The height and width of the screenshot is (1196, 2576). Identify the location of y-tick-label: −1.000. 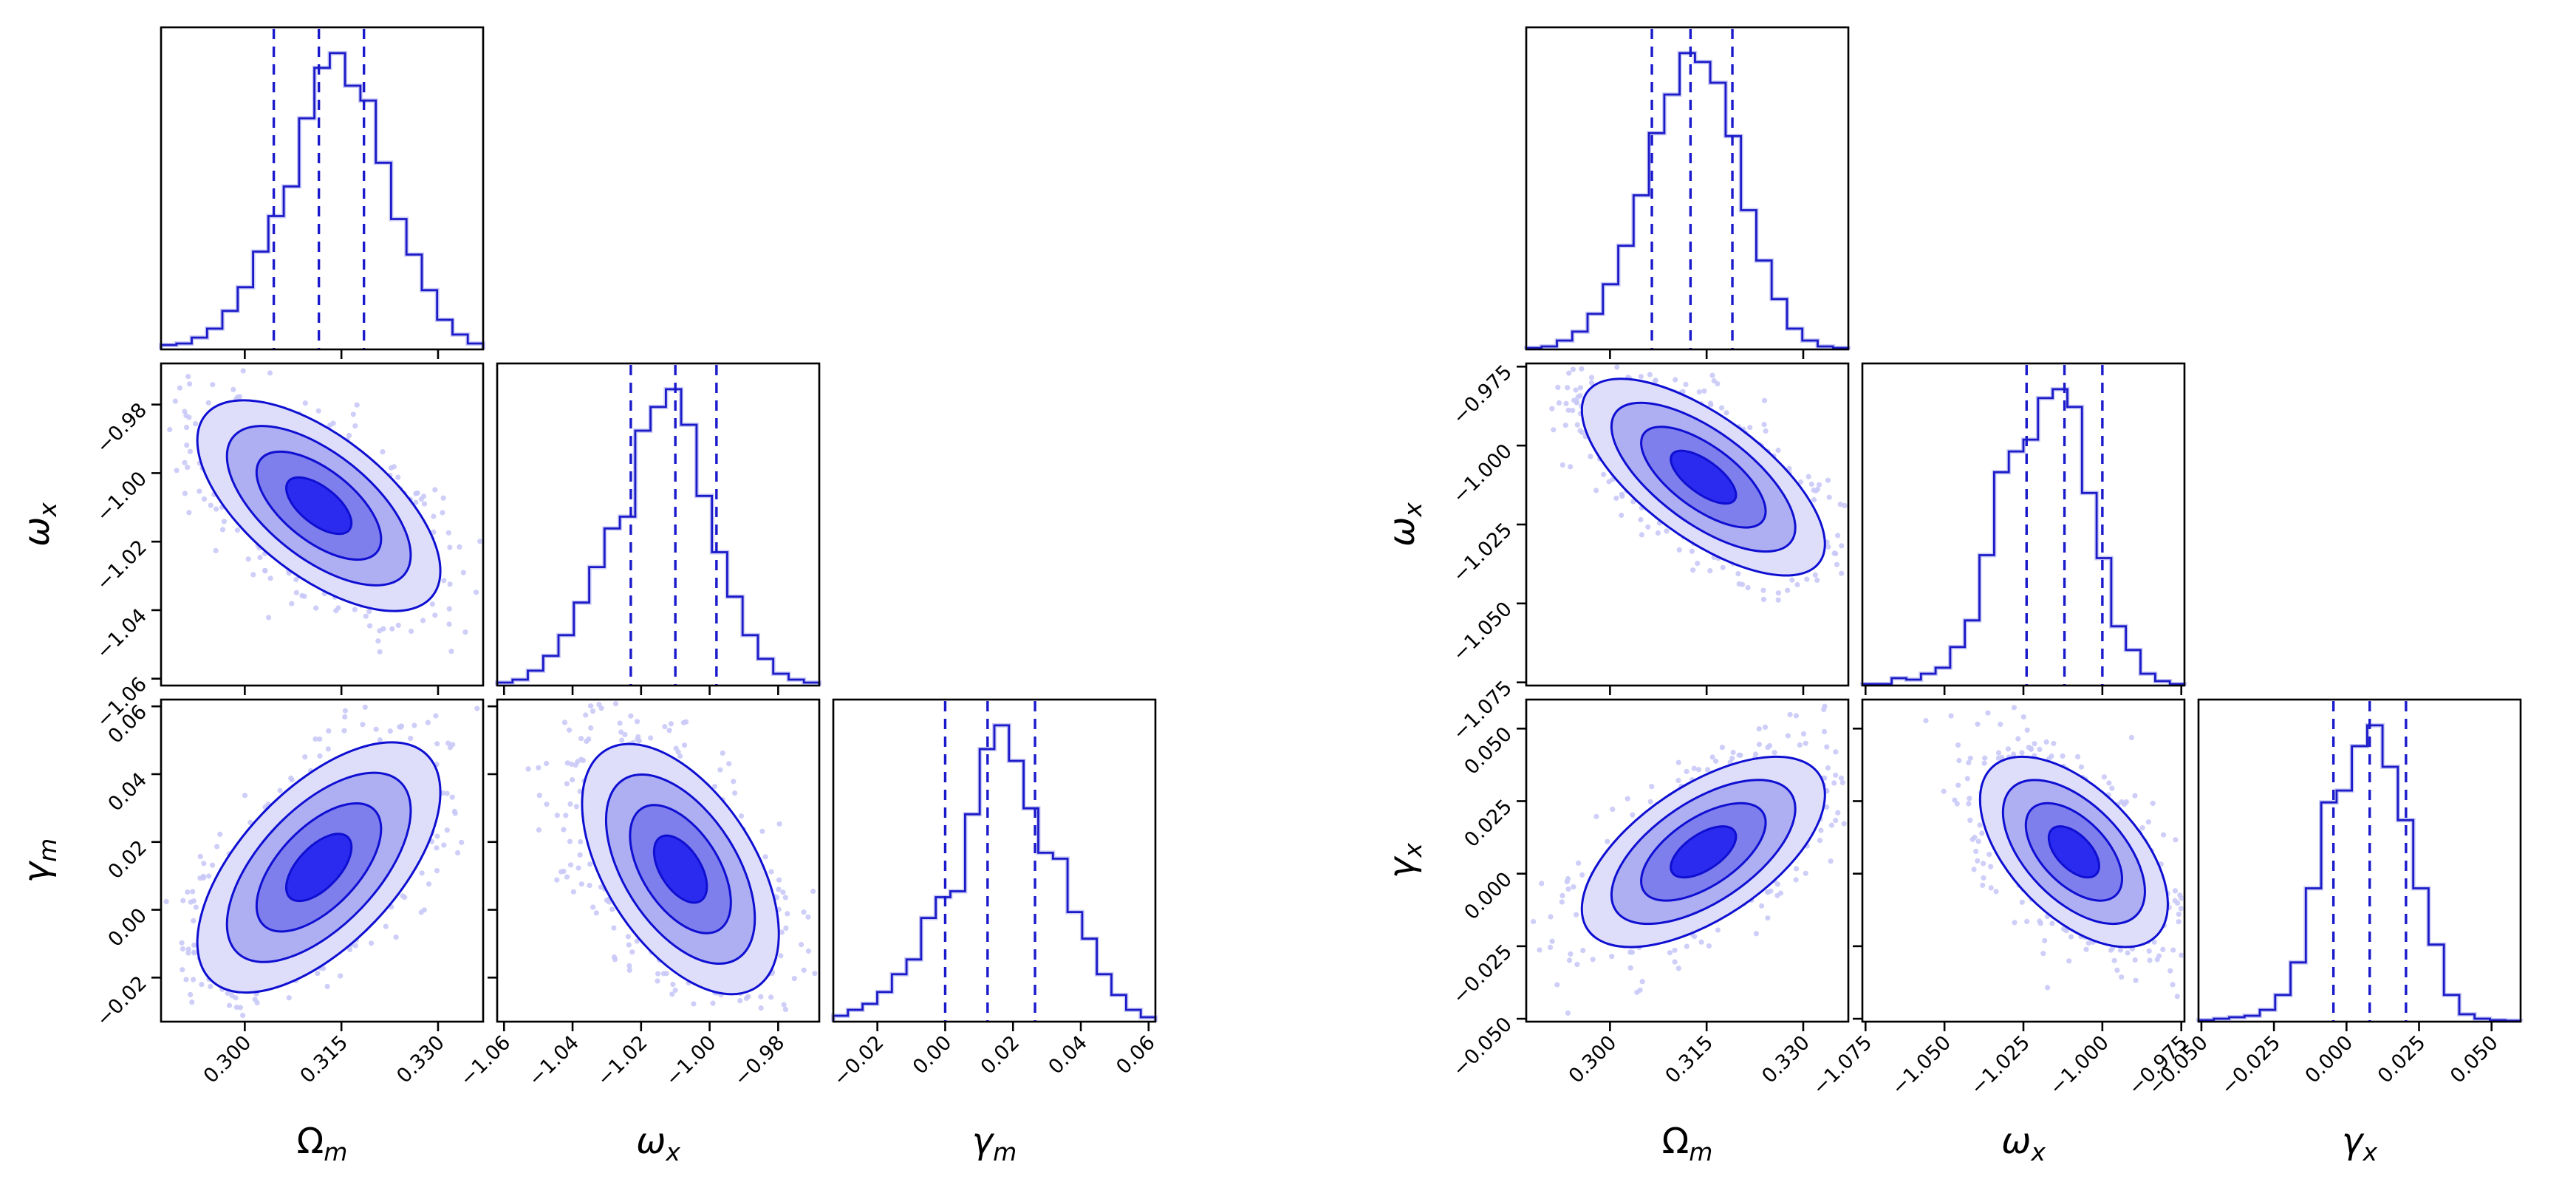
(1482, 474).